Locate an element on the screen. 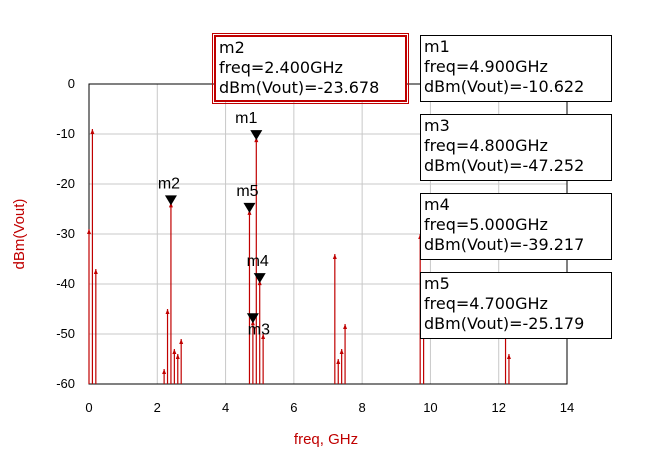 The height and width of the screenshot is (463, 649). marker-readout-m1: m1 freq=4.900GHz dBm(Vout)=-10.622 is located at coordinates (516, 68).